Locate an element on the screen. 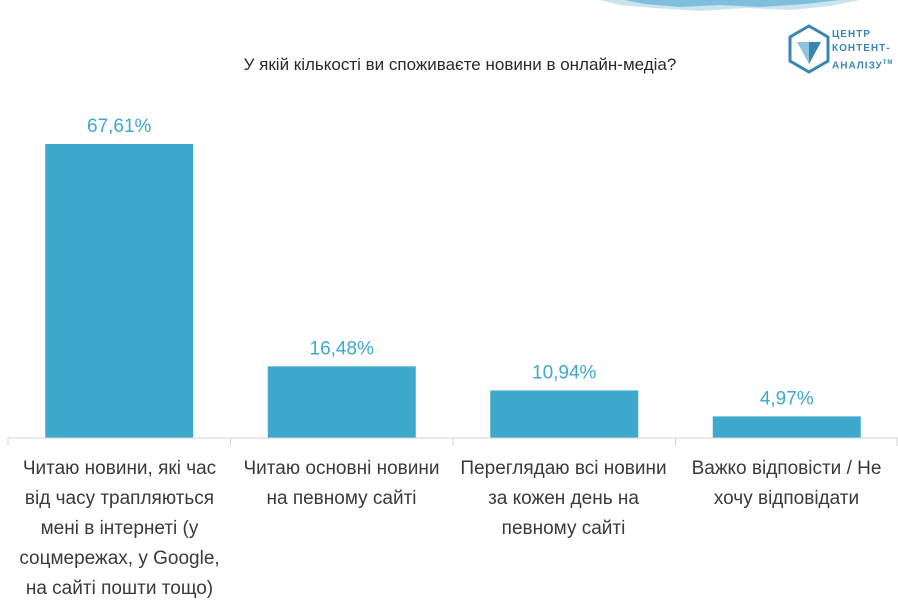 The width and height of the screenshot is (898, 607). top-decoration is located at coordinates (730, 5).